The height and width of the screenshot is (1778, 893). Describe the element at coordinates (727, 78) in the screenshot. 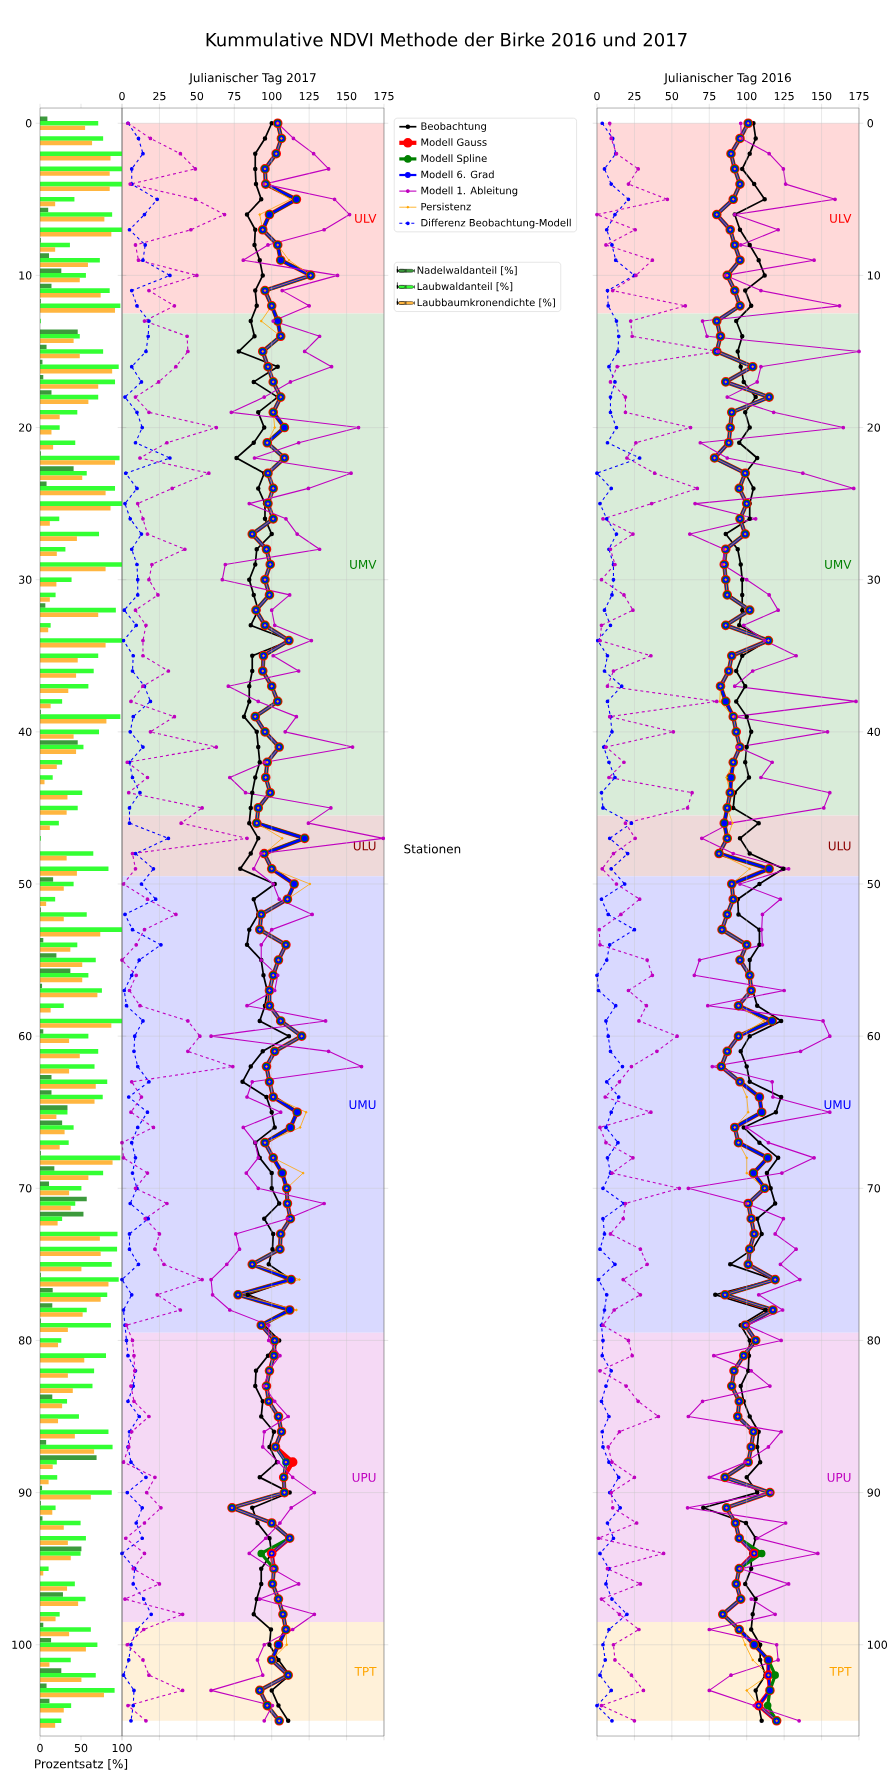

I see `x-axis-title: Julianischer Tag 2016` at that location.